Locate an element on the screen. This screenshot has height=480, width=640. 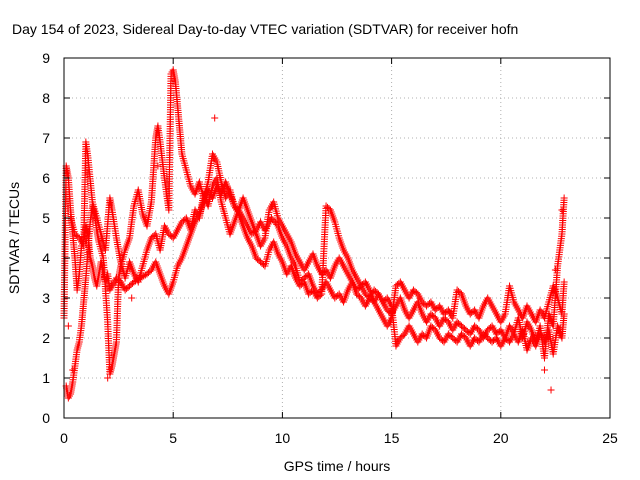
marker-track-c is located at coordinates (564, 314).